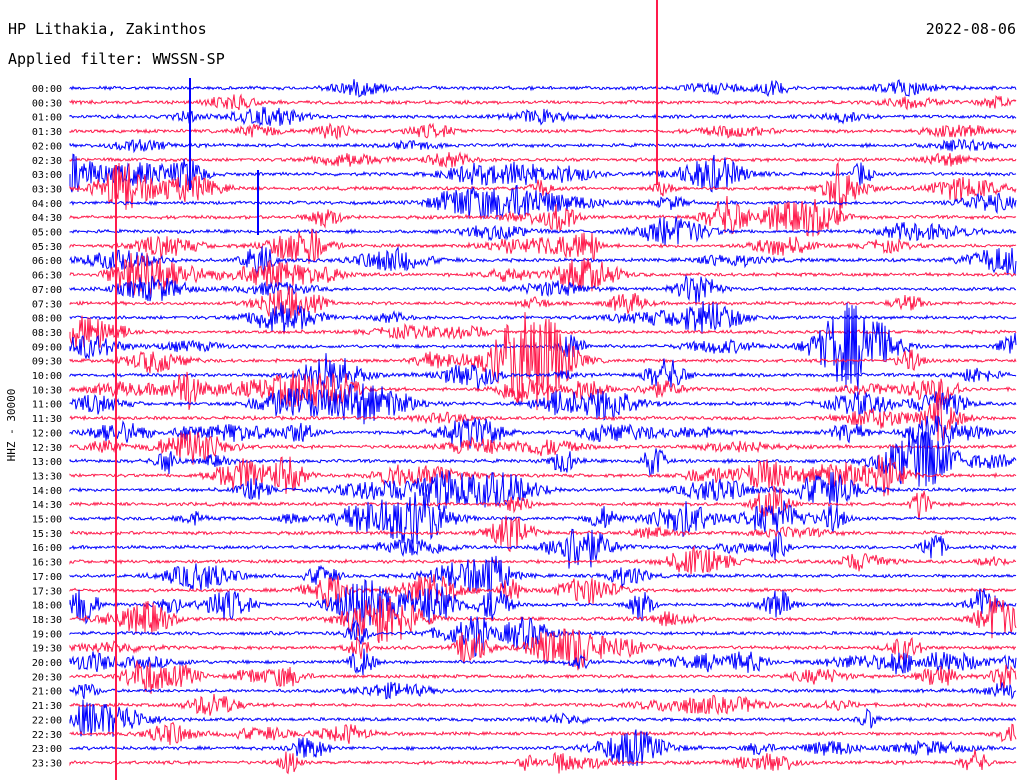  What do you see at coordinates (47, 491) in the screenshot?
I see `time-label: 14:00` at bounding box center [47, 491].